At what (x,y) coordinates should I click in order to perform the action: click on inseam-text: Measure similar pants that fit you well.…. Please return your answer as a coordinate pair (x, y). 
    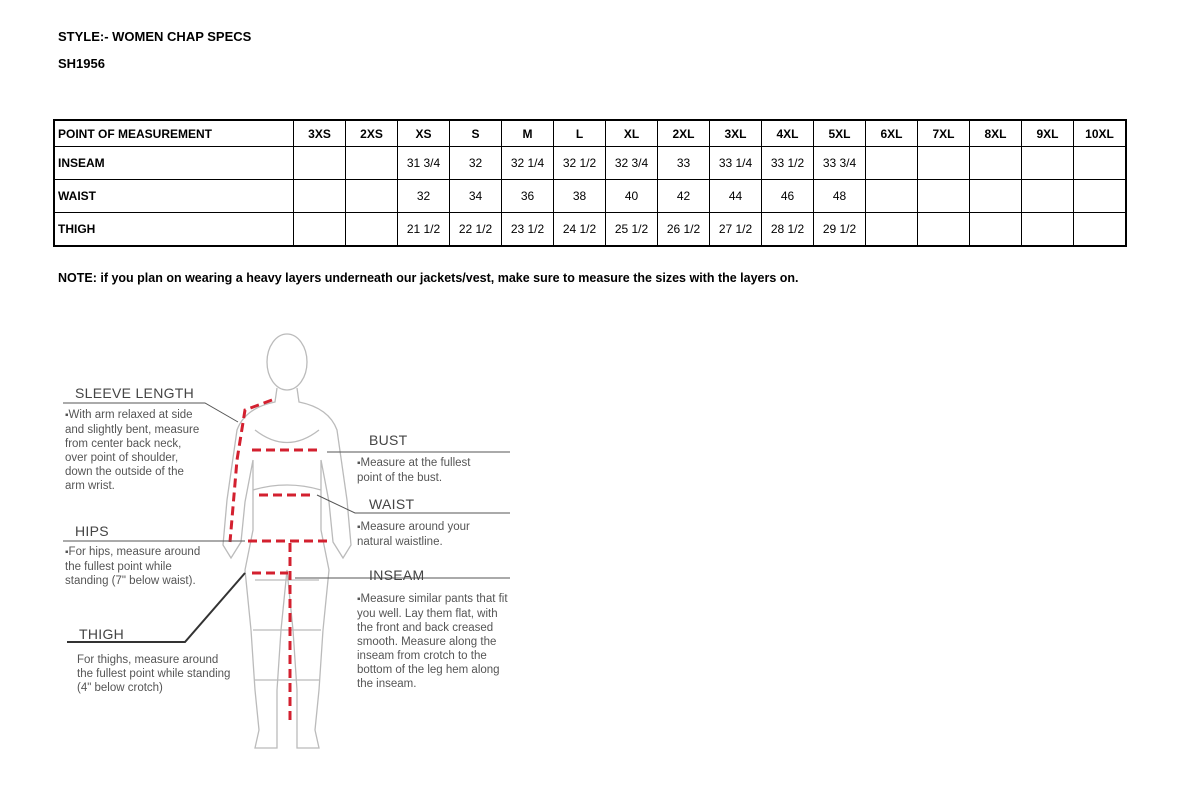
    Looking at the image, I should click on (434, 641).